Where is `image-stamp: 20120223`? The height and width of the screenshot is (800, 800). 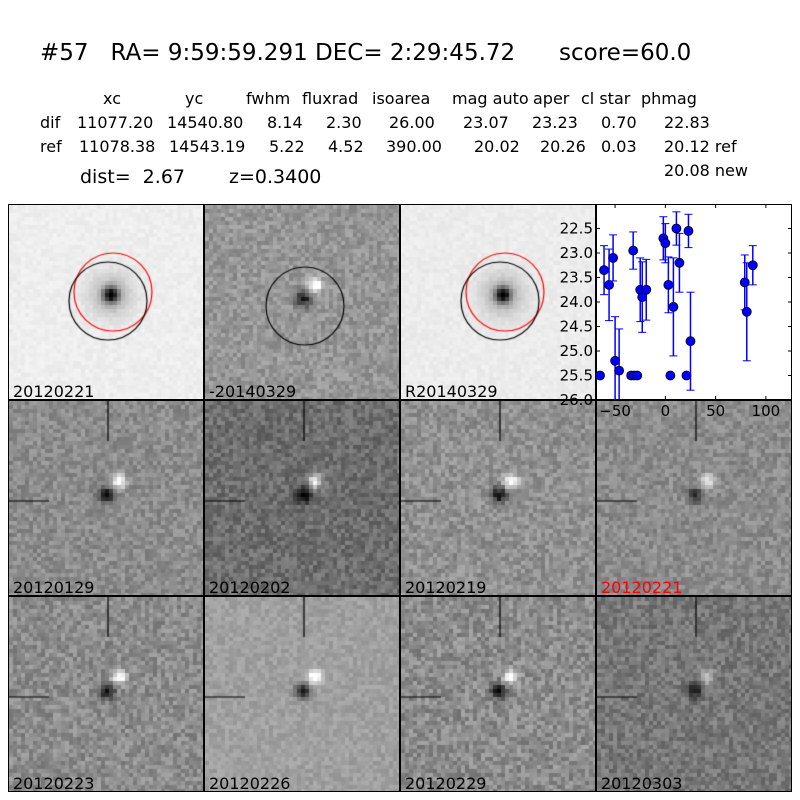 image-stamp: 20120223 is located at coordinates (106, 694).